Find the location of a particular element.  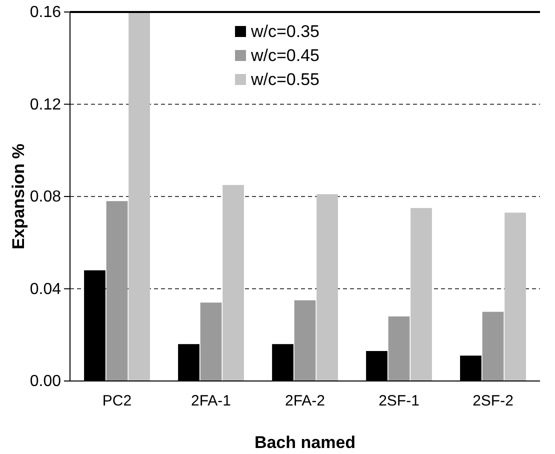

y-tick-label: 0.12 is located at coordinates (46, 105).